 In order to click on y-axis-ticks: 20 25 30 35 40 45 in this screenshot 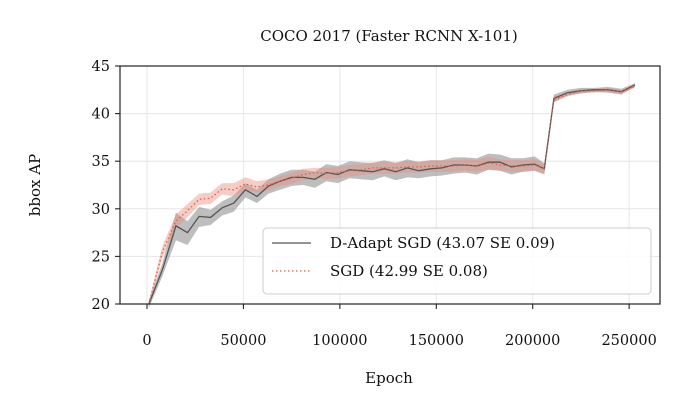, I will do `click(106, 186)`.